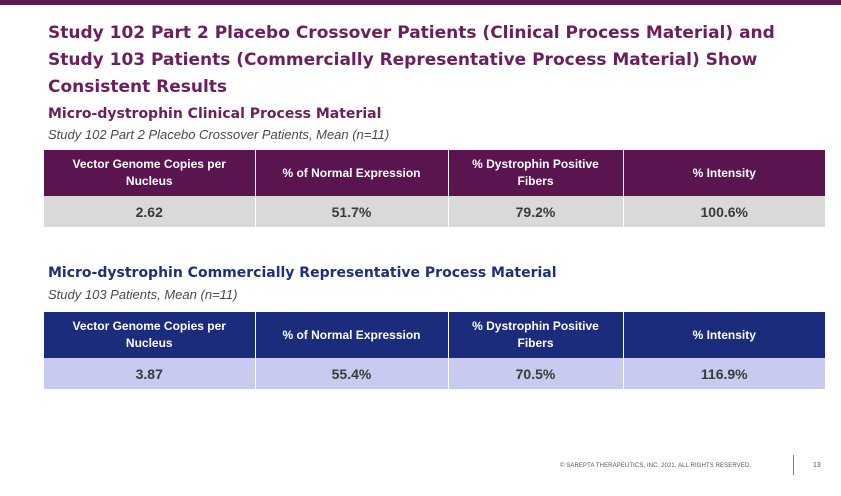 Image resolution: width=841 pixels, height=496 pixels. I want to click on positive-fibers-value: 70.5%, so click(536, 373).